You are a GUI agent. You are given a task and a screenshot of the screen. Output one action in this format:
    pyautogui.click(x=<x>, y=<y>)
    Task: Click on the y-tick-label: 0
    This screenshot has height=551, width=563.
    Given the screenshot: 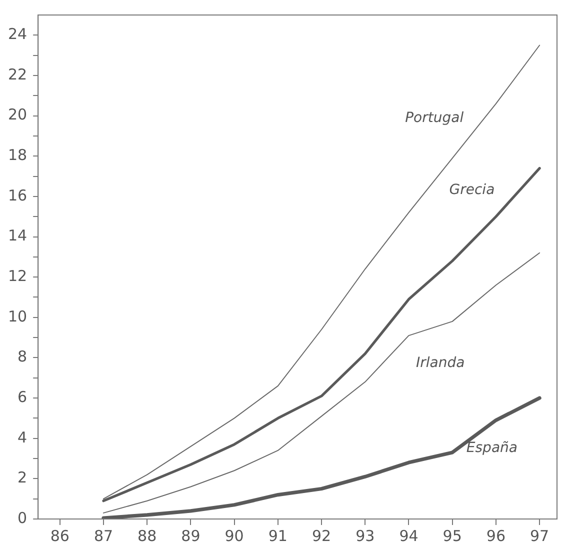 What is the action you would take?
    pyautogui.click(x=23, y=517)
    